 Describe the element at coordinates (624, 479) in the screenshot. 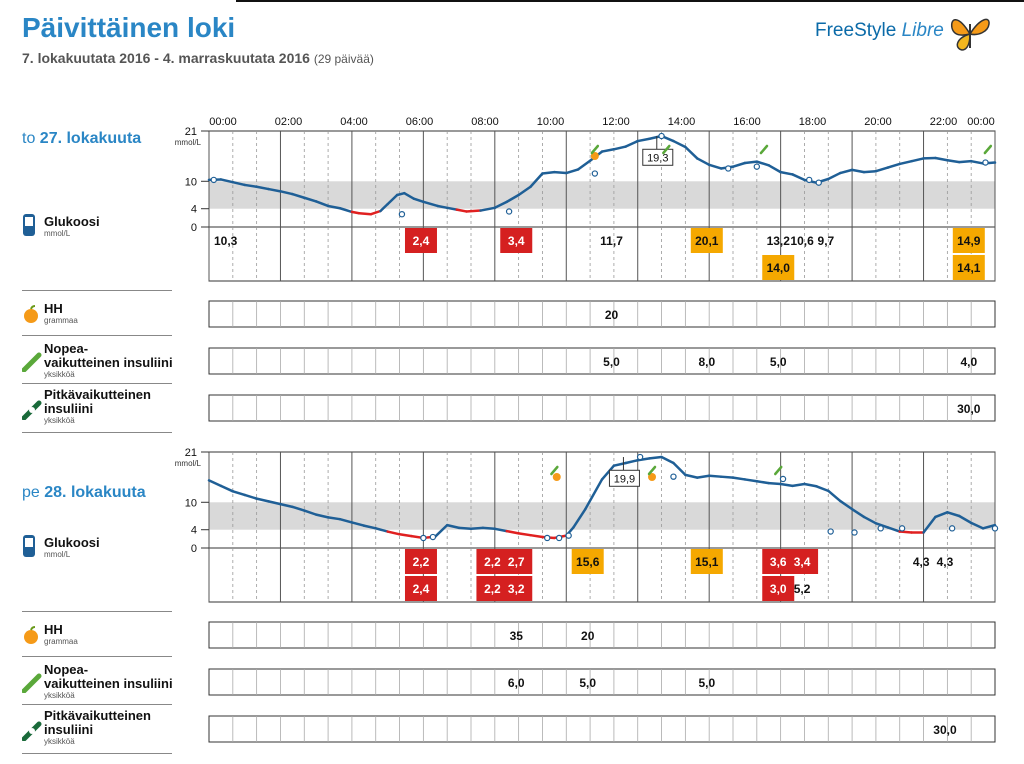

I see `peak-annotation-value: 19,9` at that location.